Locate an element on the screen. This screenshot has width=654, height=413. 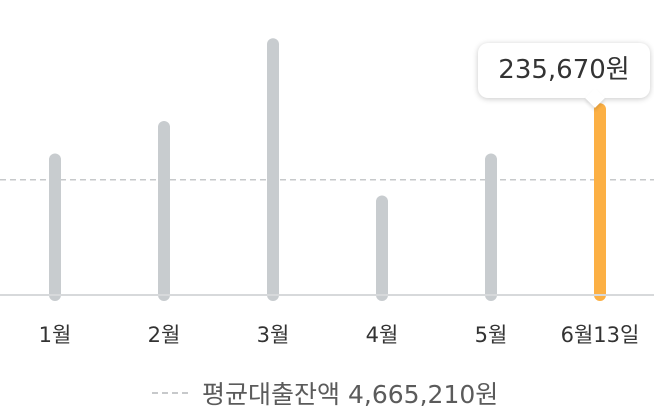
x-tick-labels: 1월 2월 3월 4월 5월 6월13일 is located at coordinates (339, 335).